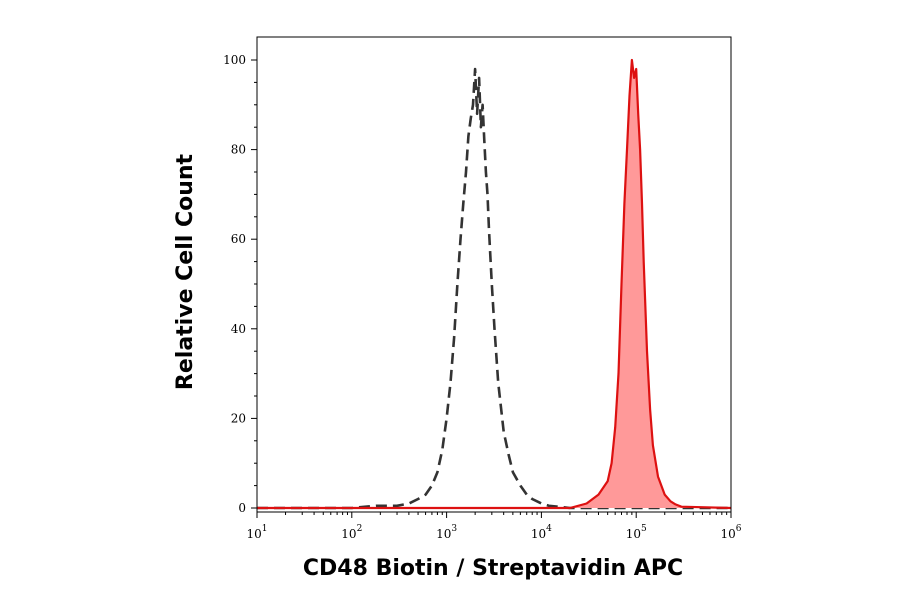  I want to click on x-tick-label: 10¹, so click(256, 532).